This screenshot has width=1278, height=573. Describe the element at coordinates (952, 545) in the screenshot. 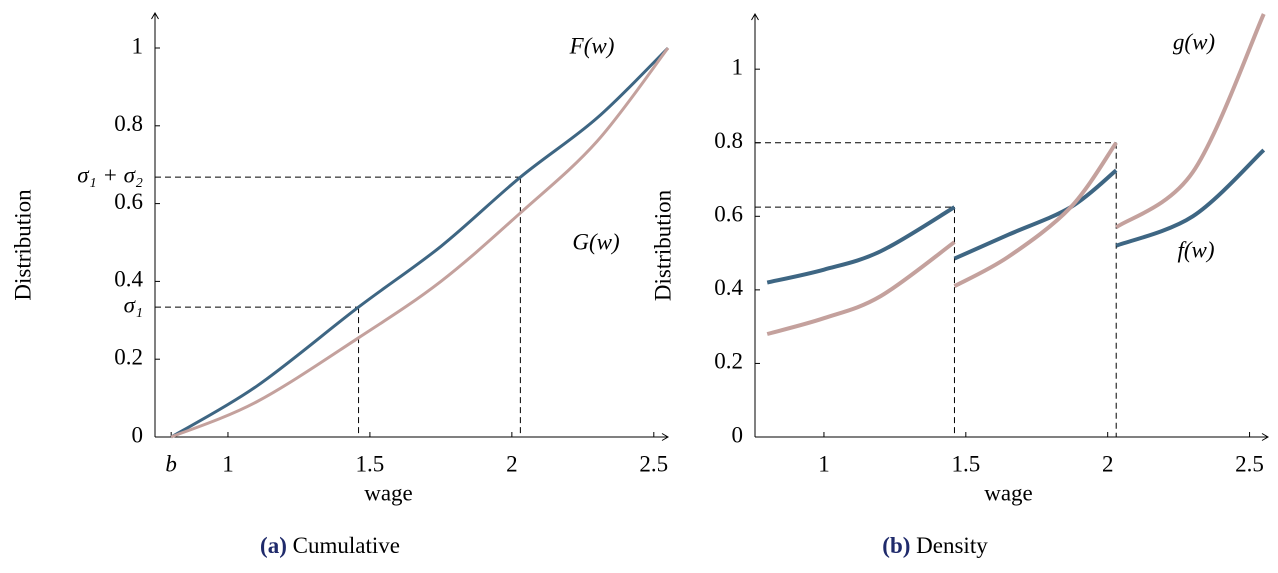

I see `caption-text: Density` at that location.